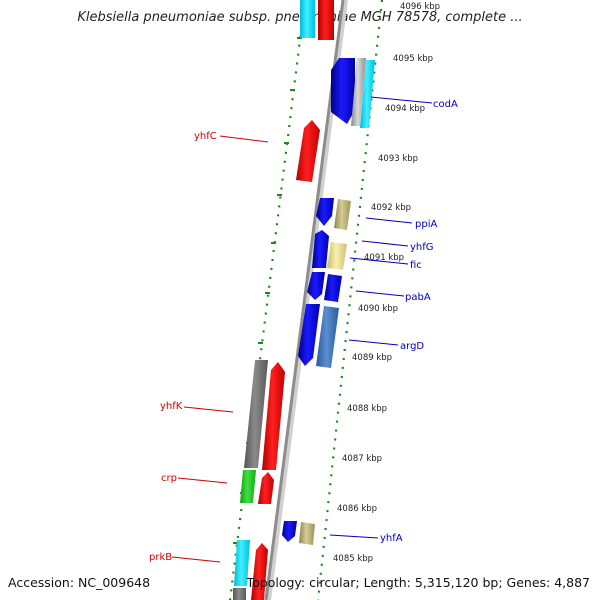  Describe the element at coordinates (307, 533) in the screenshot. I see `gene-arrow-yhfa` at that location.